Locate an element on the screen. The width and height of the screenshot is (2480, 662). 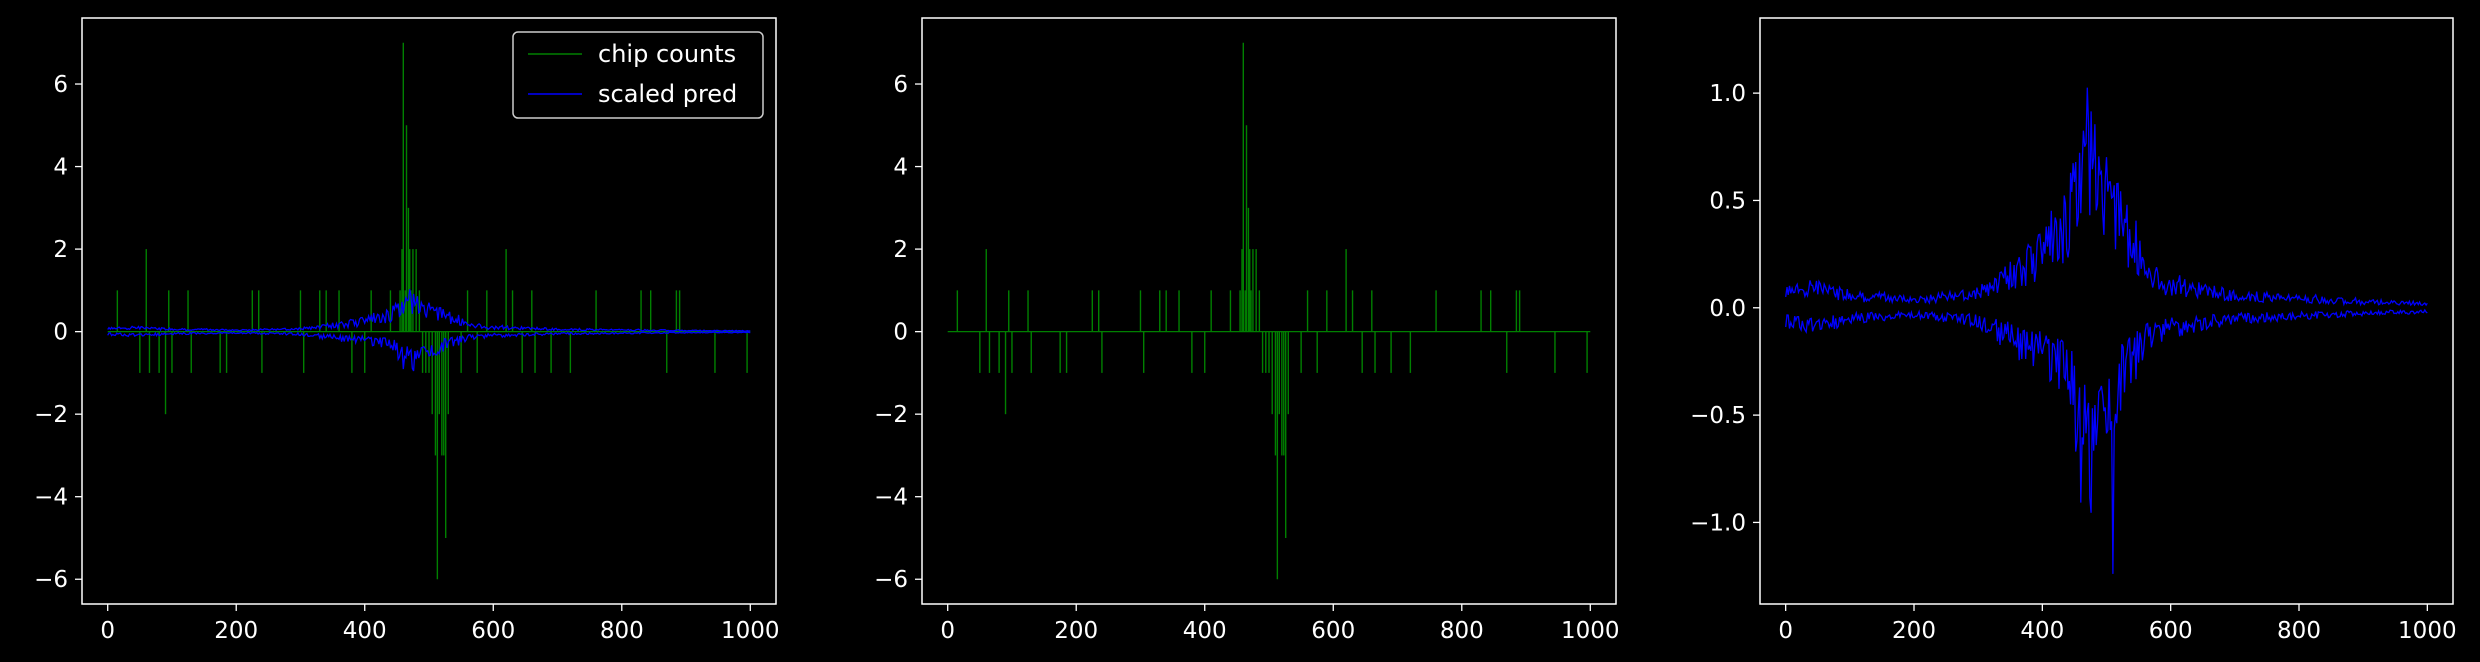
legend: chip counts scaled pred is located at coordinates (638, 75).